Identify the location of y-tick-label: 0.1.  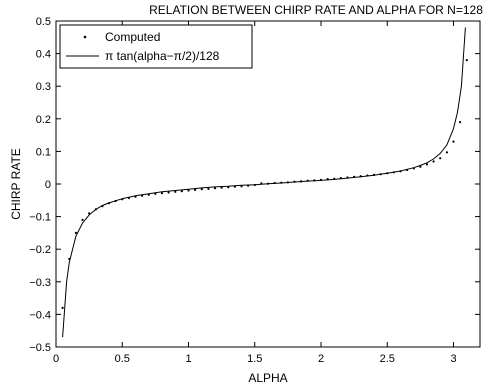
(43, 152).